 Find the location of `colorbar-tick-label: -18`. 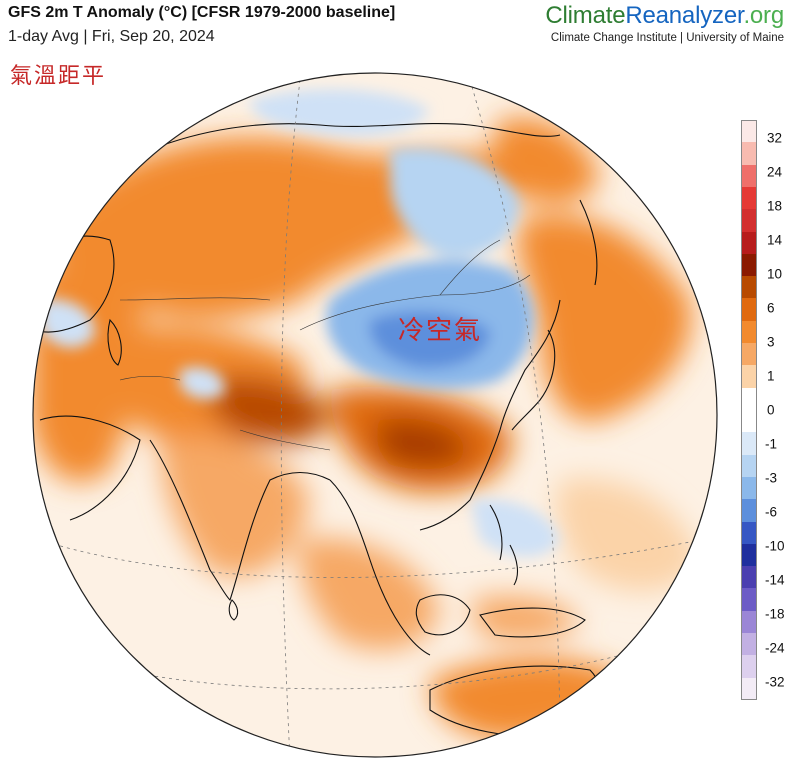

colorbar-tick-label: -18 is located at coordinates (775, 614).